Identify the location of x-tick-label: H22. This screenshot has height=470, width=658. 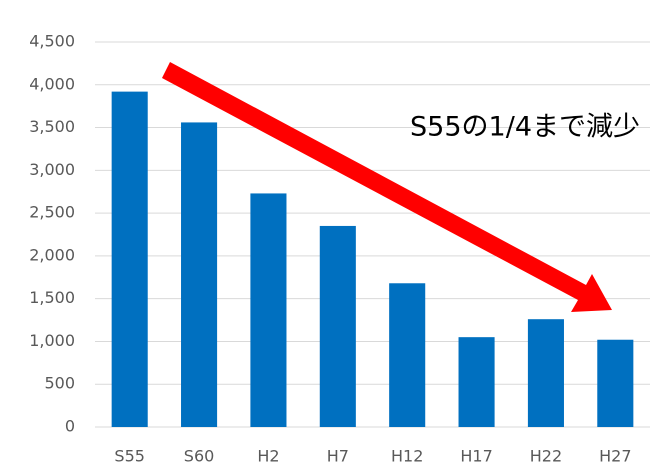
(546, 456).